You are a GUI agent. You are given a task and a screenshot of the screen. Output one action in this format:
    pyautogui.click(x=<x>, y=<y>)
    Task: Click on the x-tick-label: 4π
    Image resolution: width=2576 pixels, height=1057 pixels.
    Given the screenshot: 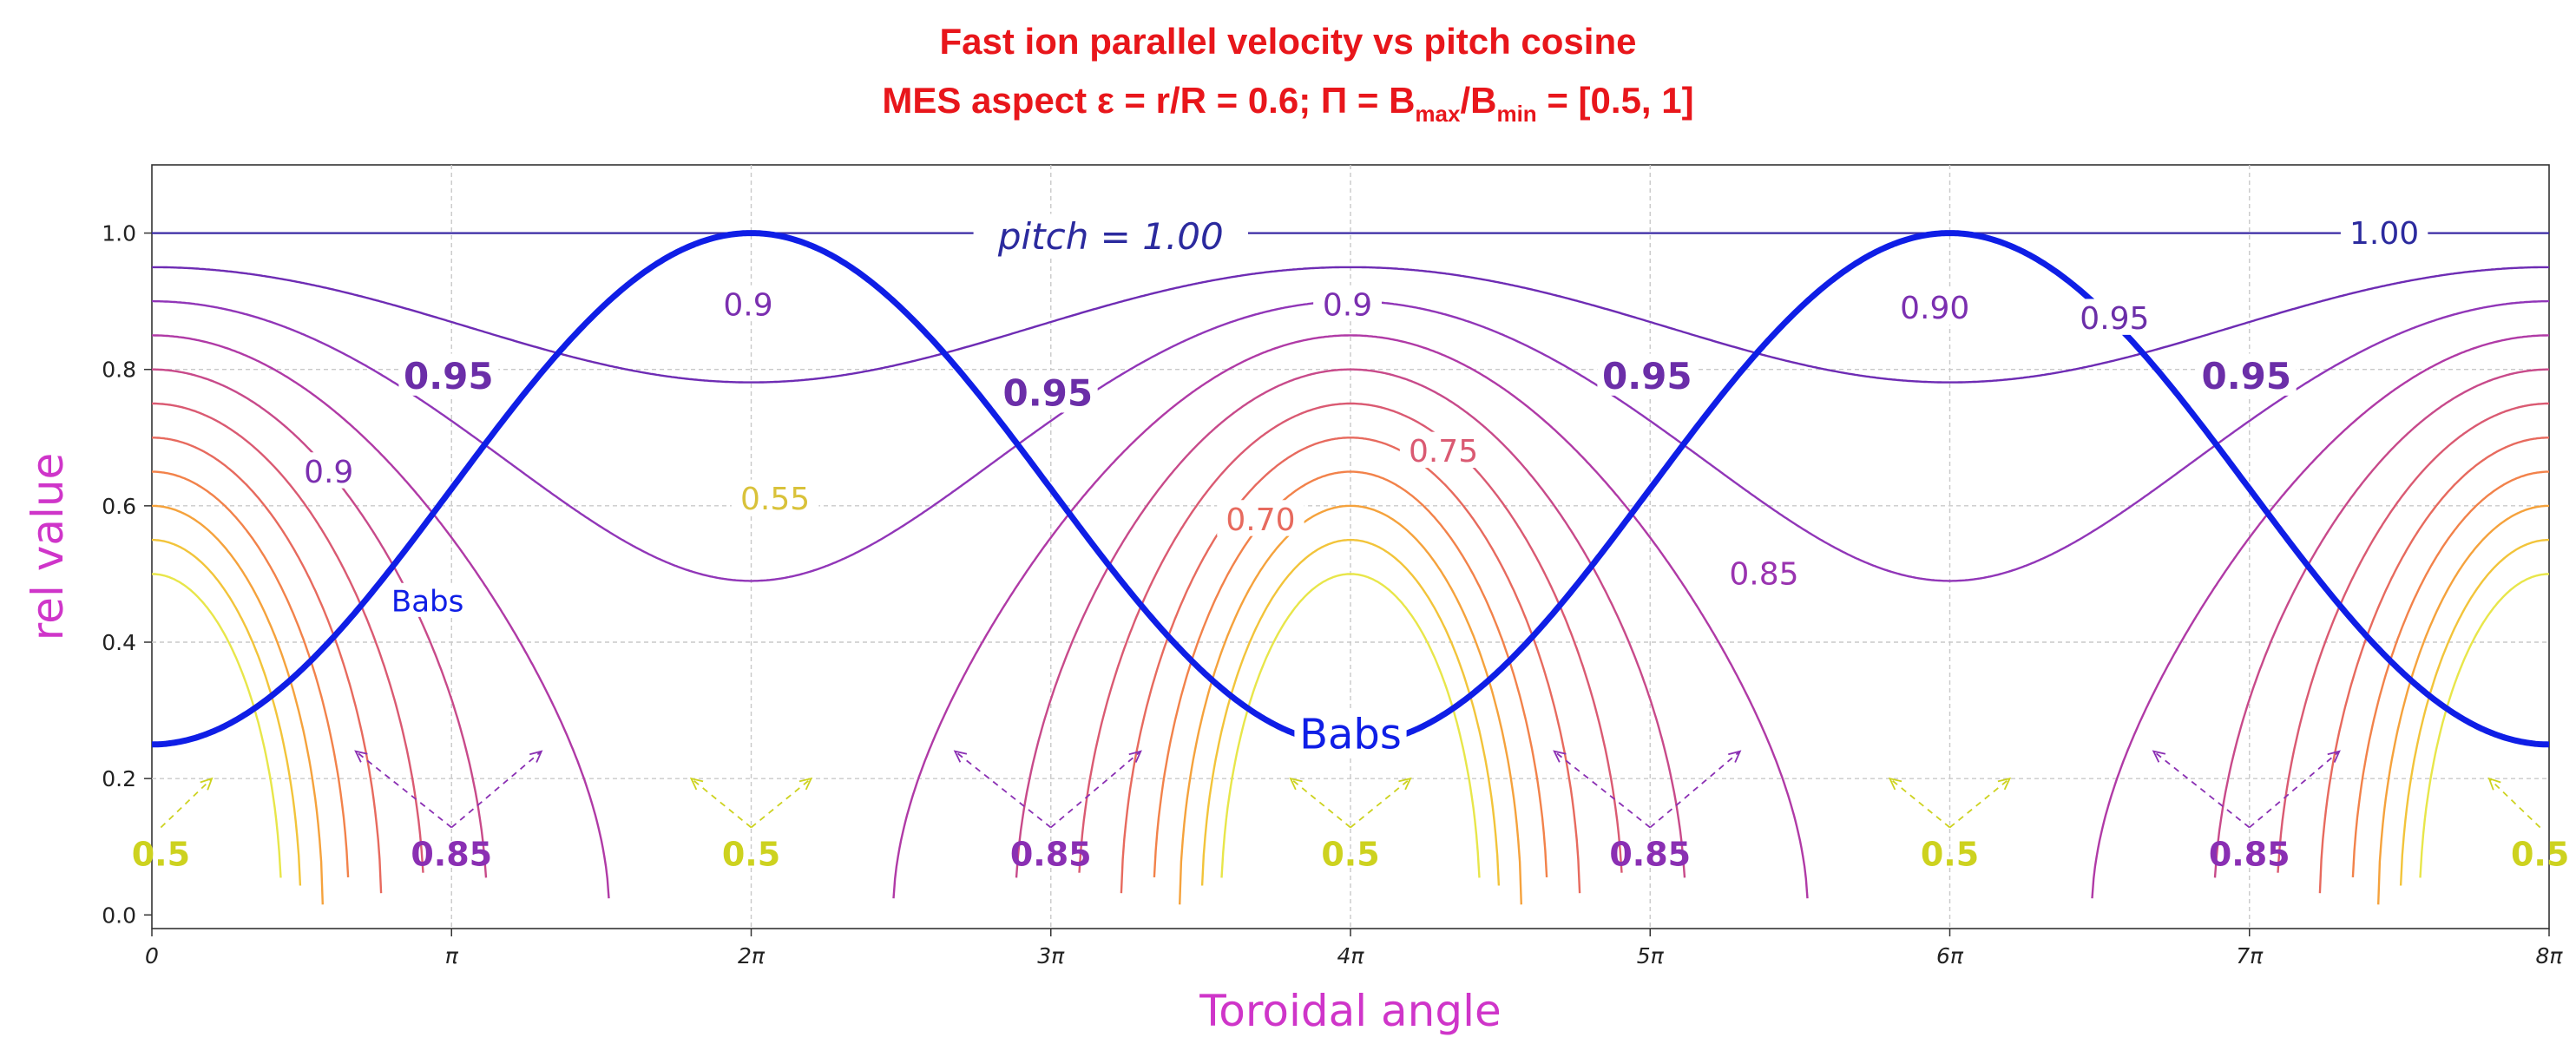 What is the action you would take?
    pyautogui.click(x=1351, y=955)
    